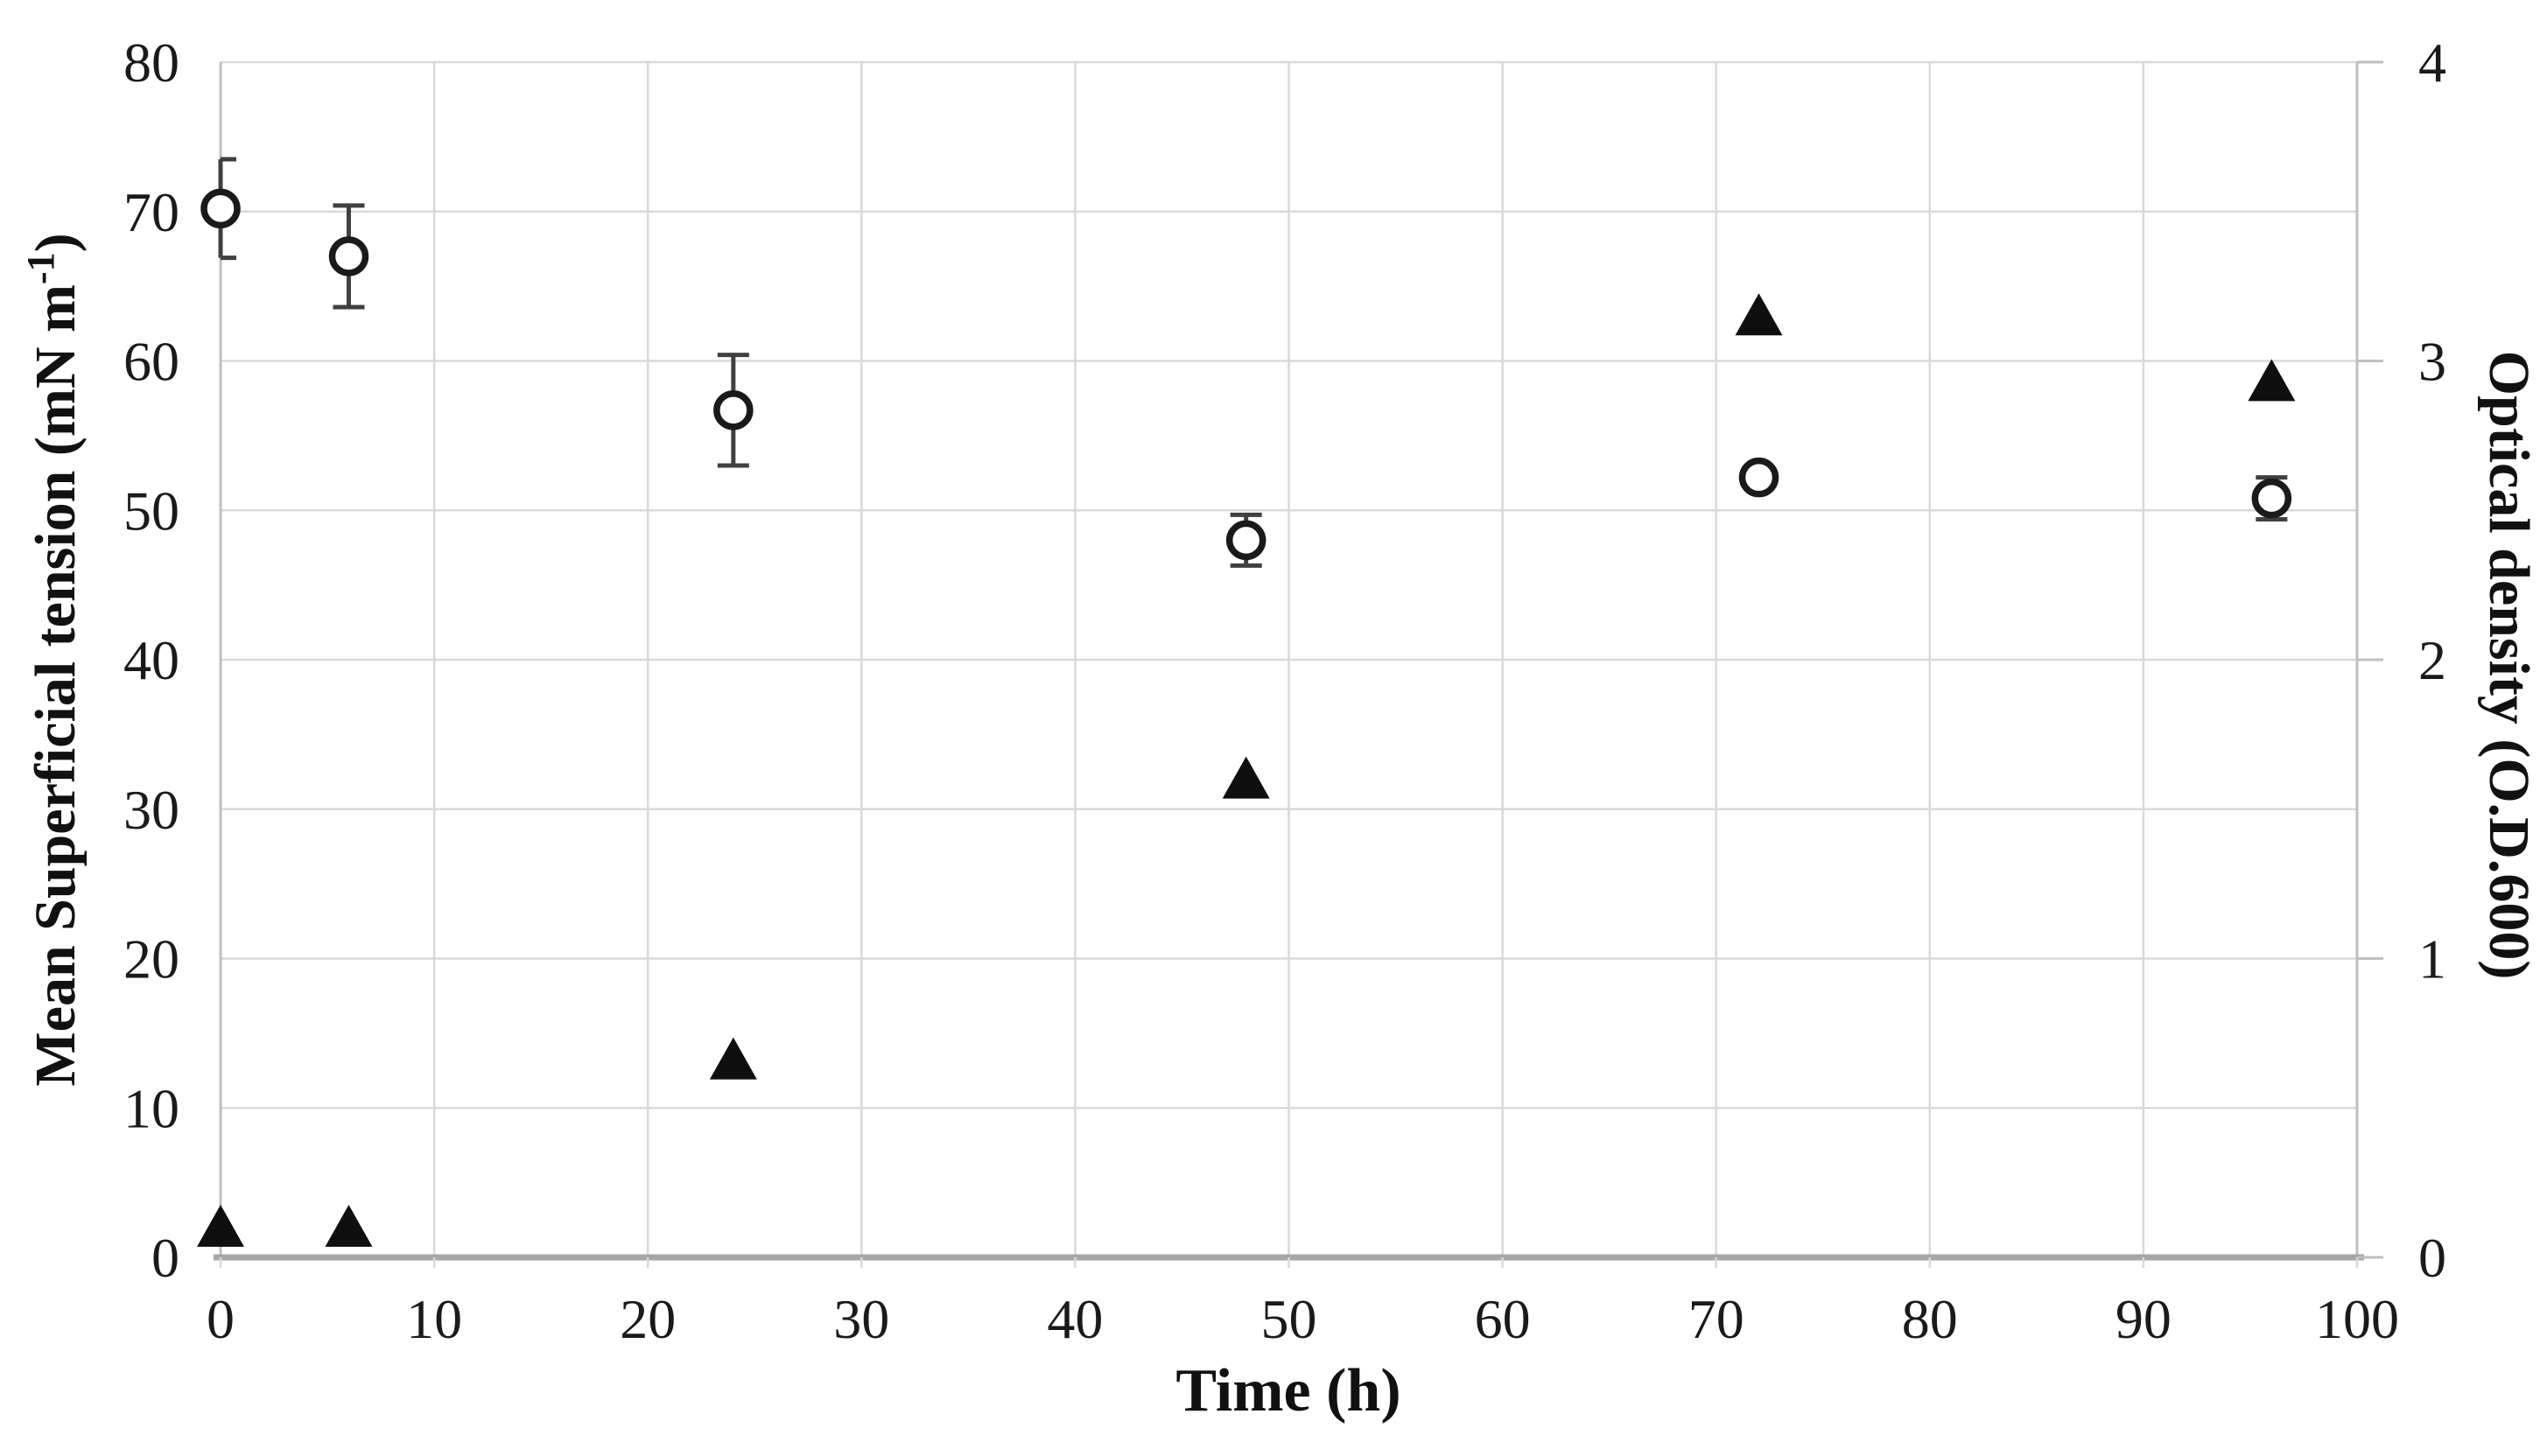 The height and width of the screenshot is (1456, 2540). I want to click on left-axis-title-close: ), so click(56, 242).